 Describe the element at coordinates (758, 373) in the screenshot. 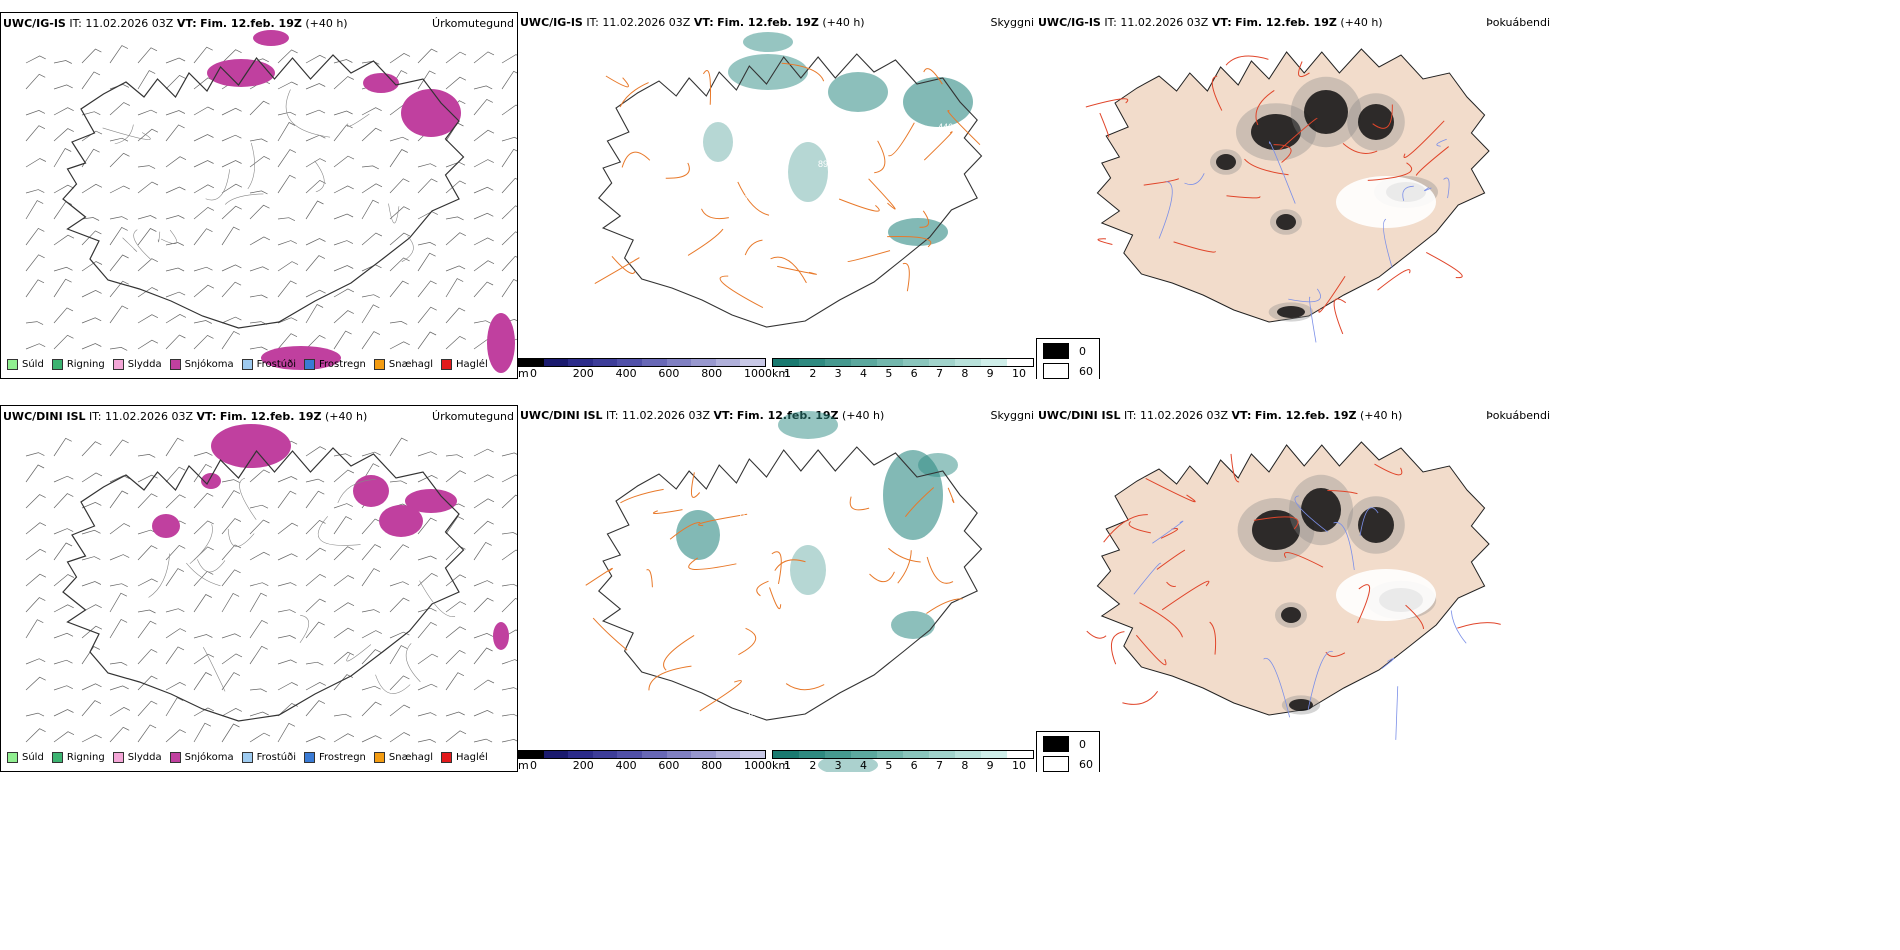

I see `colorbar-tick: 1000` at that location.